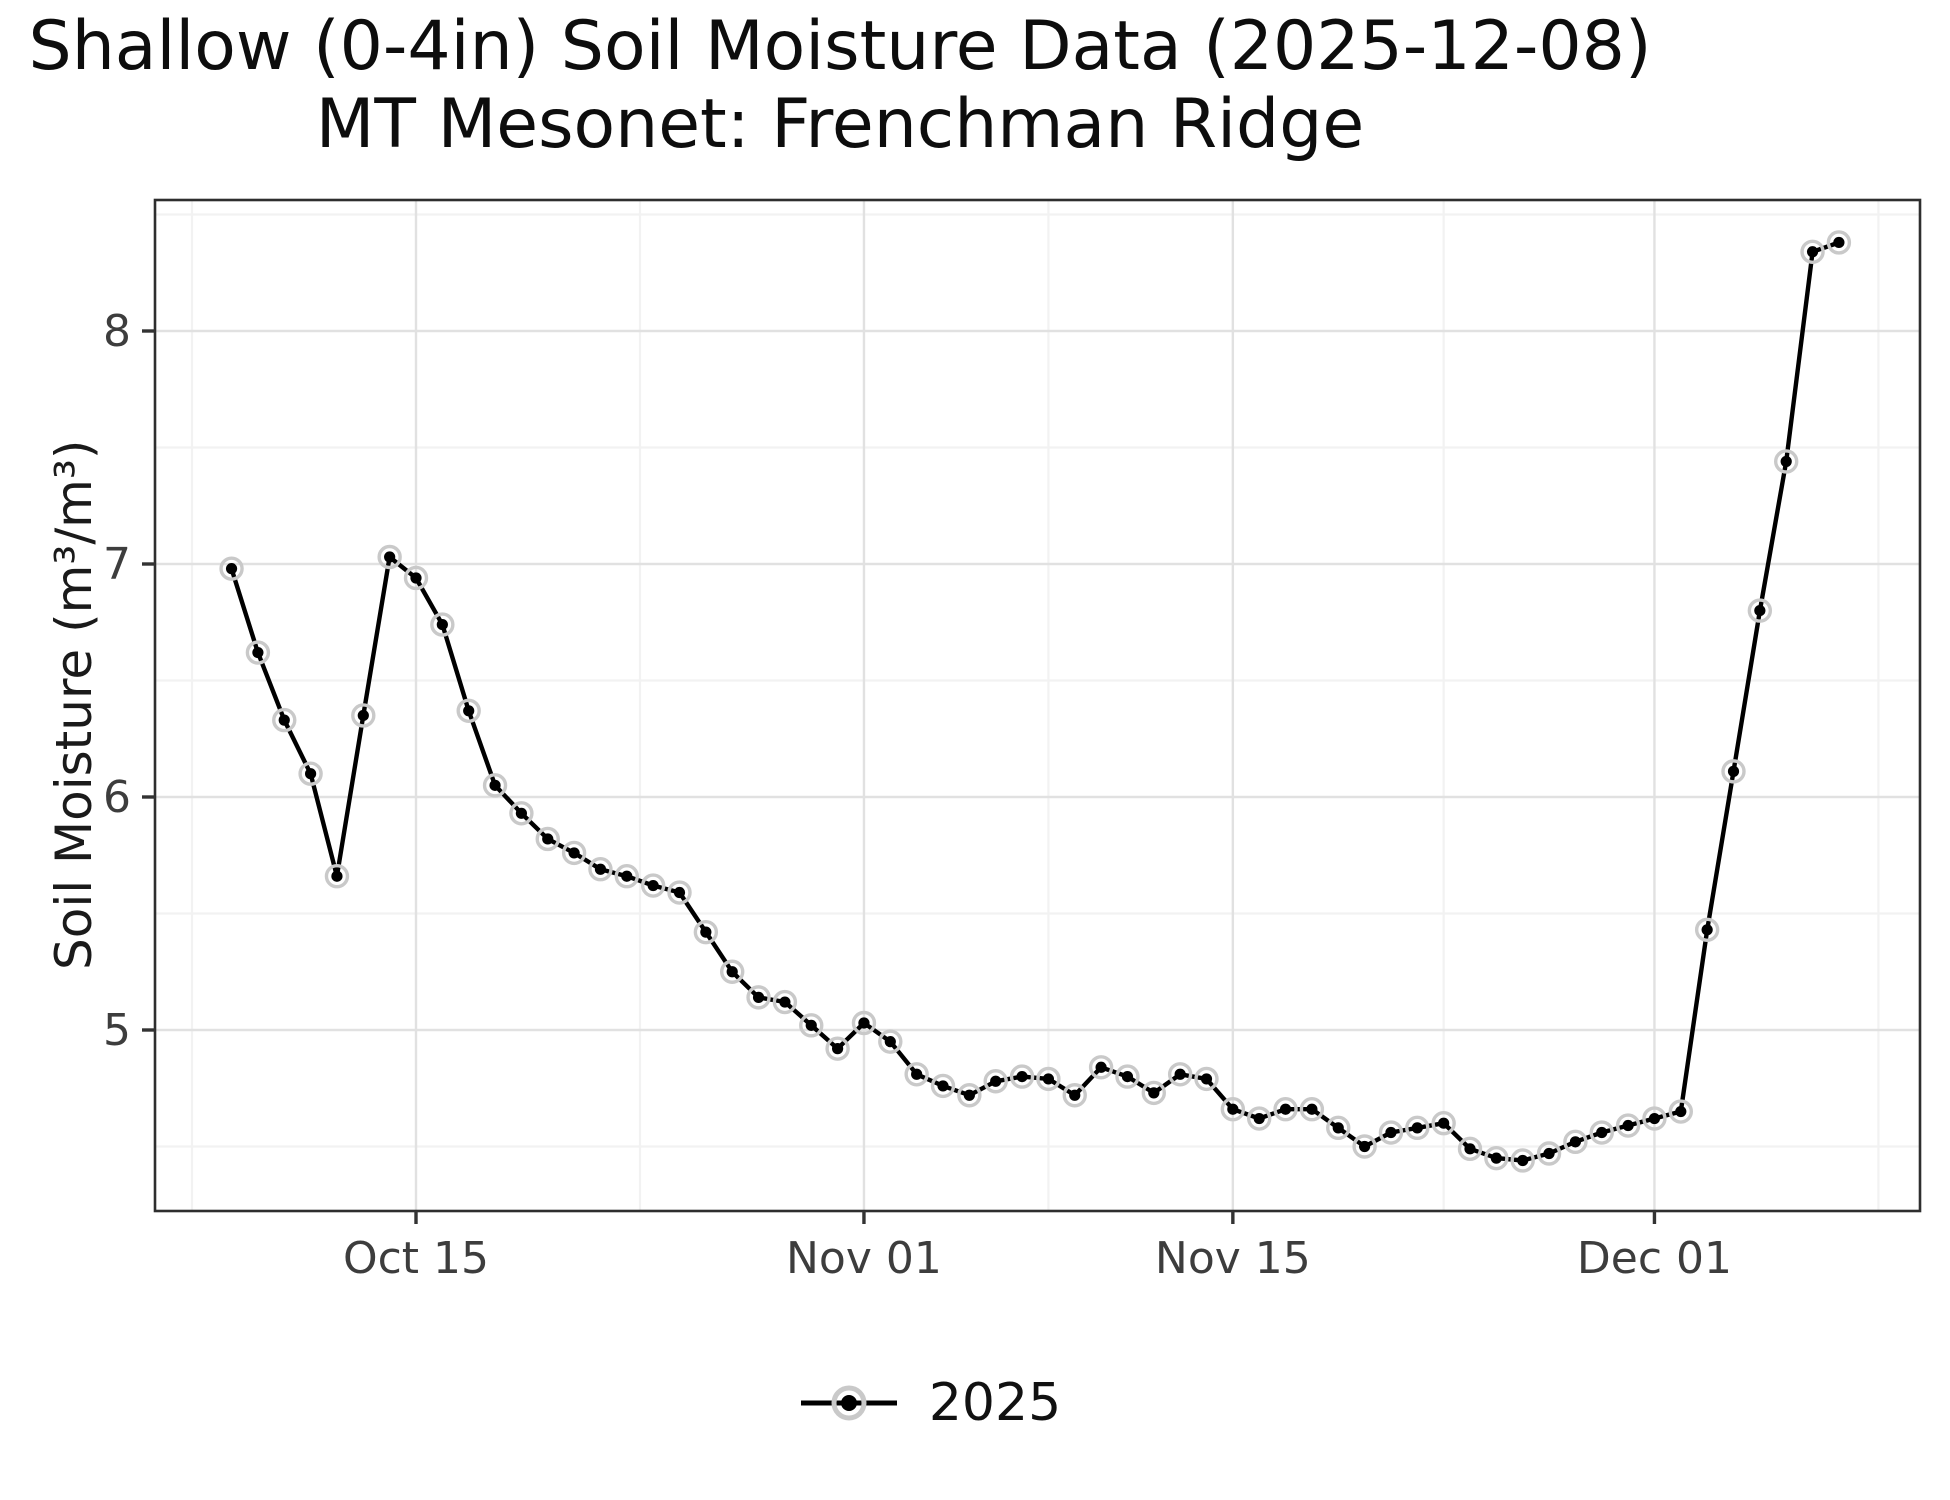 The height and width of the screenshot is (1500, 1950). What do you see at coordinates (840, 124) in the screenshot?
I see `chart-subtitle: MT Mesonet: Frenchman Ridge` at bounding box center [840, 124].